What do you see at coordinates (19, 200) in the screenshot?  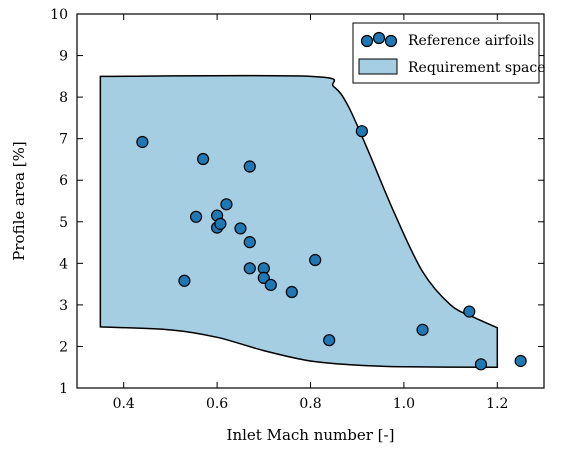 I see `y-axis-label: Profile area [%]` at bounding box center [19, 200].